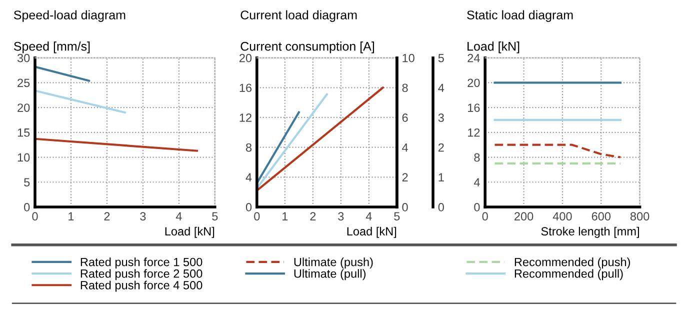 The width and height of the screenshot is (700, 316). What do you see at coordinates (70, 16) in the screenshot?
I see `chart-title: Speed-load diagram` at bounding box center [70, 16].